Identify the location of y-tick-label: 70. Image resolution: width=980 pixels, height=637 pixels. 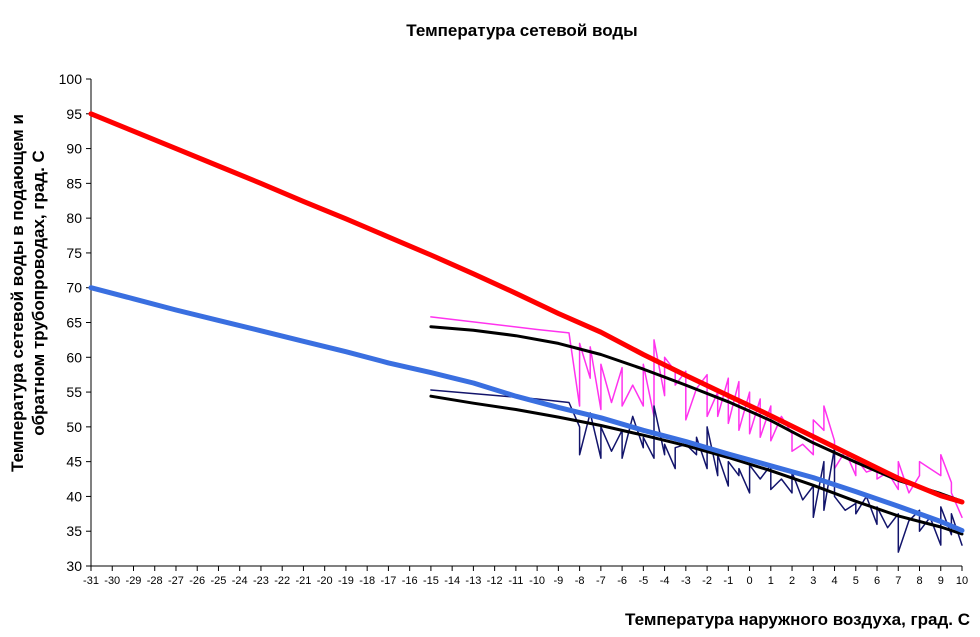
(74, 288).